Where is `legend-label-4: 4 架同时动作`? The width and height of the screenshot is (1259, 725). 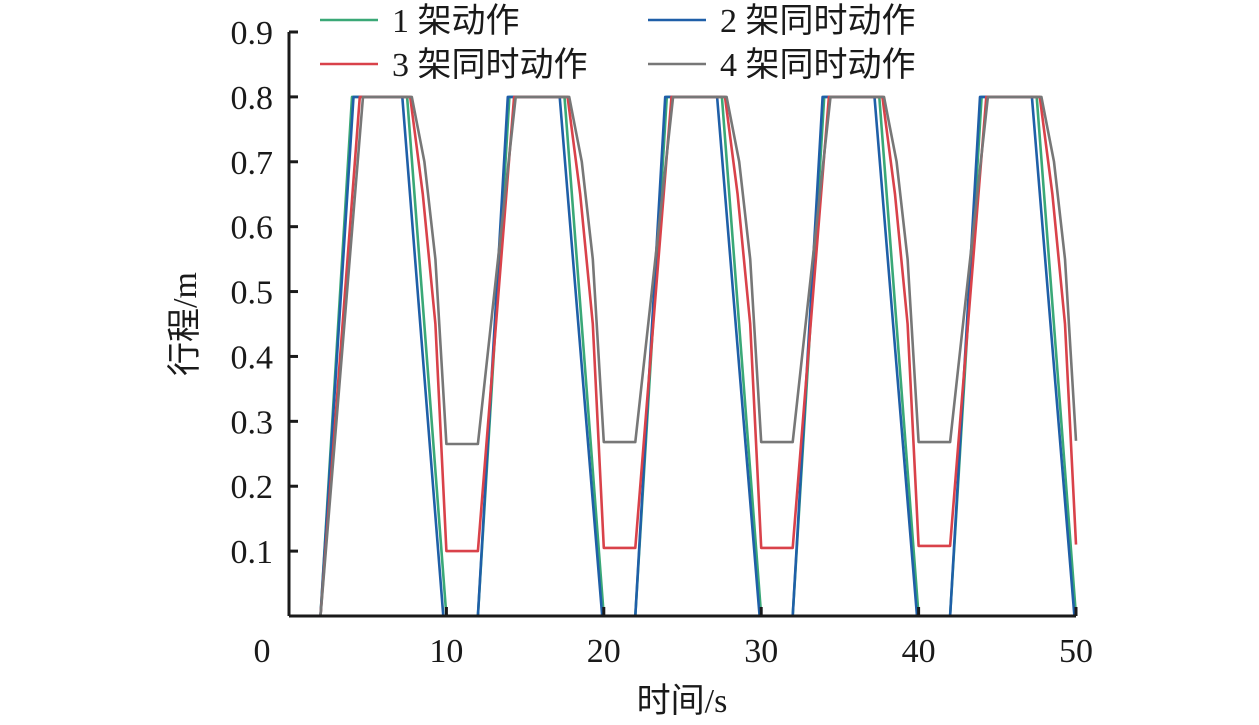
legend-label-4: 4 架同时动作 is located at coordinates (818, 65).